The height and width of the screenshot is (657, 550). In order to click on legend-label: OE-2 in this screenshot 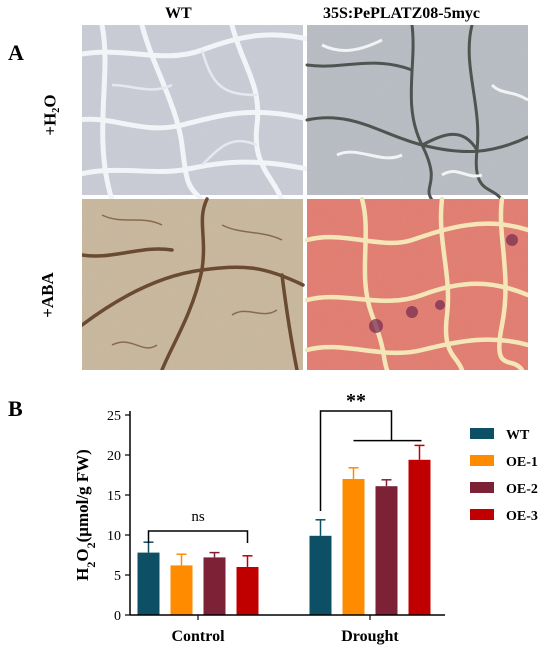, I will do `click(522, 489)`.